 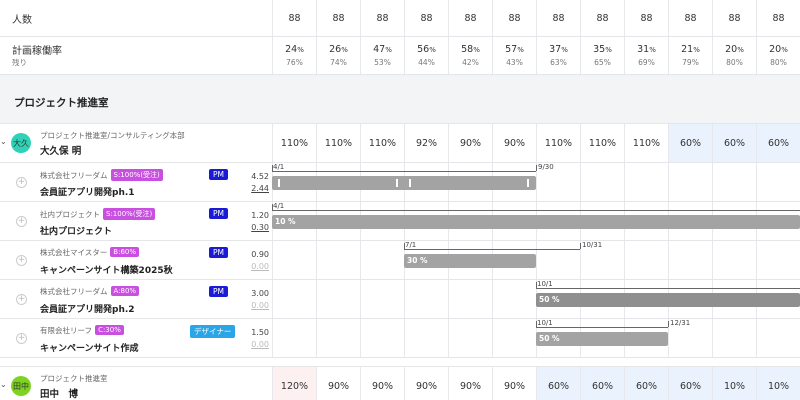 What do you see at coordinates (279, 167) in the screenshot?
I see `start-date-label: 4/1` at bounding box center [279, 167].